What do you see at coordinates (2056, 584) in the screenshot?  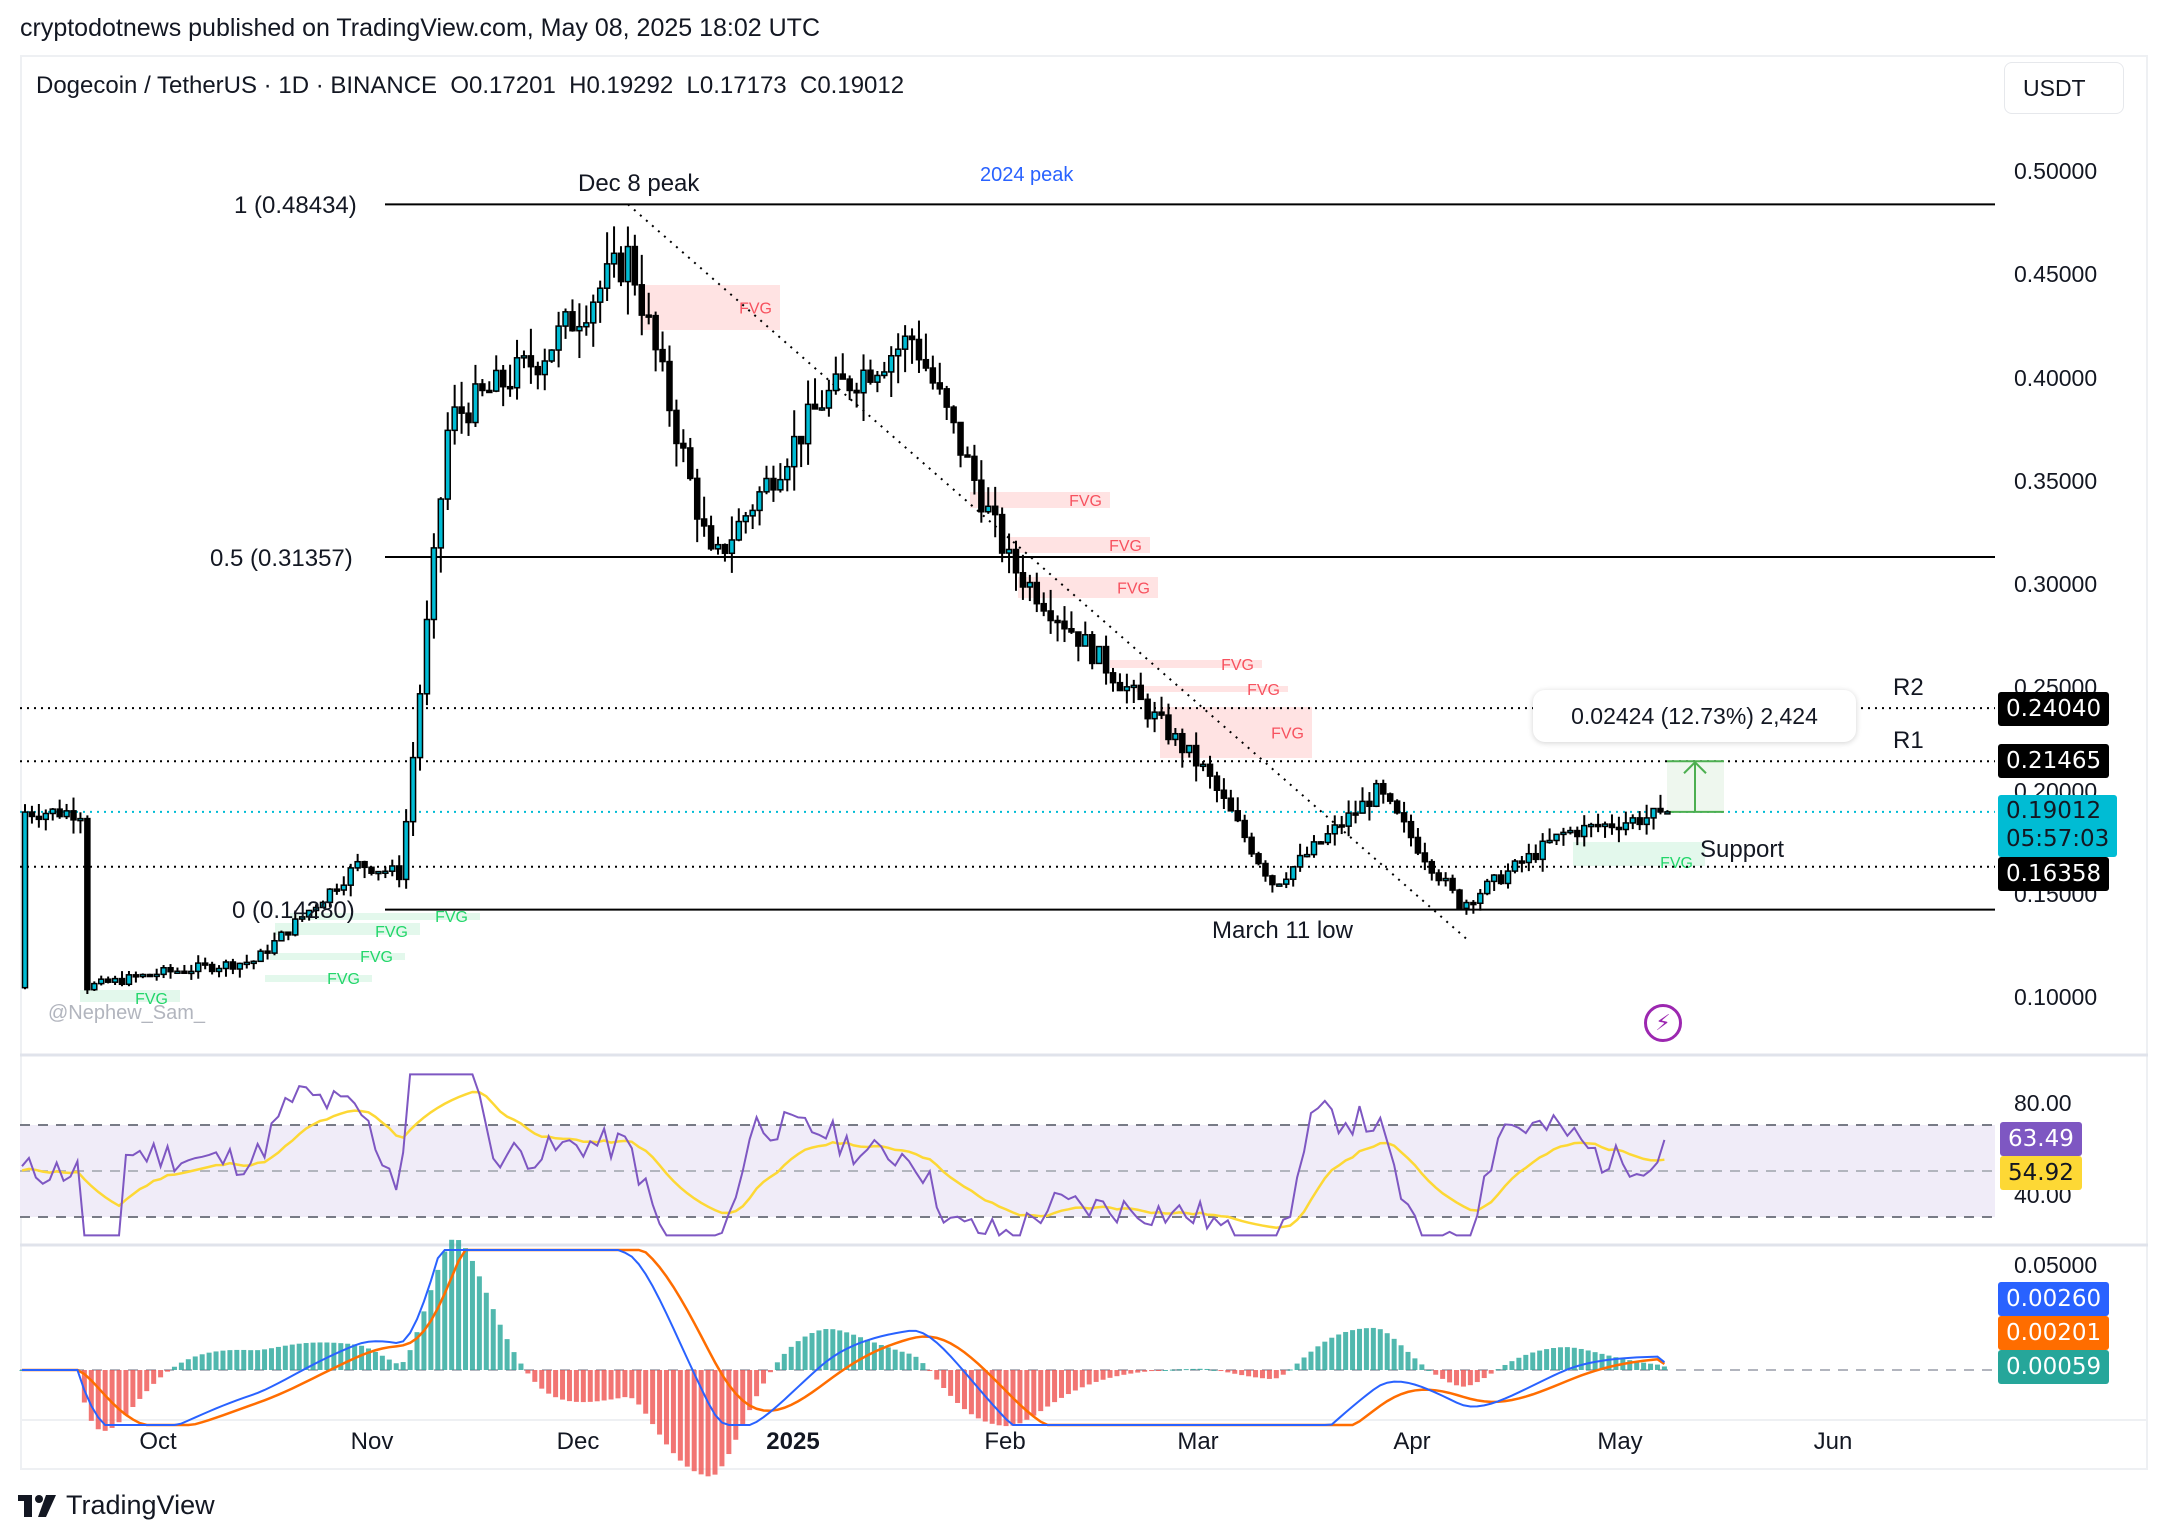 I see `price-axis-label: 0.30000` at bounding box center [2056, 584].